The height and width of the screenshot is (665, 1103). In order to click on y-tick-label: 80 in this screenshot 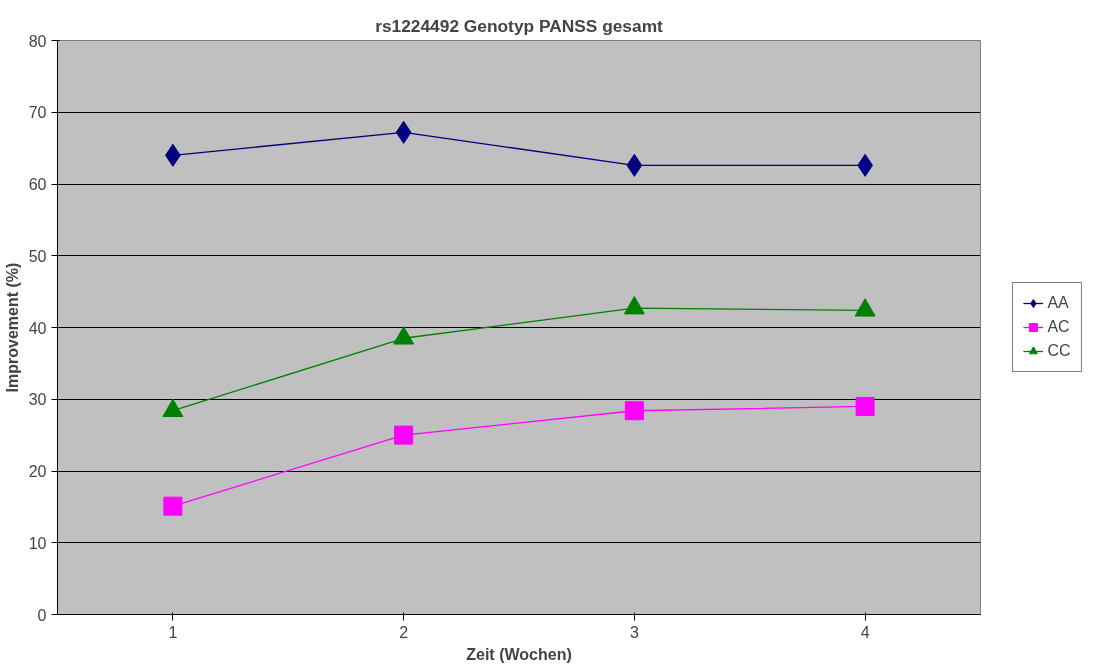, I will do `click(37, 41)`.